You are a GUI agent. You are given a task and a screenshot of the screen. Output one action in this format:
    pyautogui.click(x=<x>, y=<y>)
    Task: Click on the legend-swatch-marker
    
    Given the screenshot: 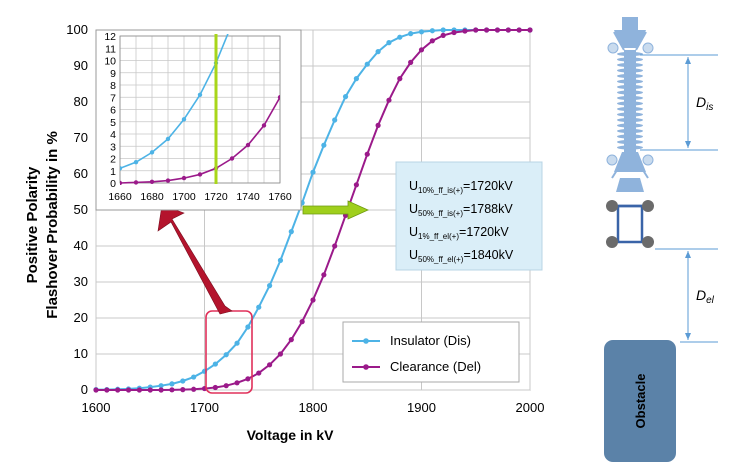 What is the action you would take?
    pyautogui.click(x=366, y=341)
    